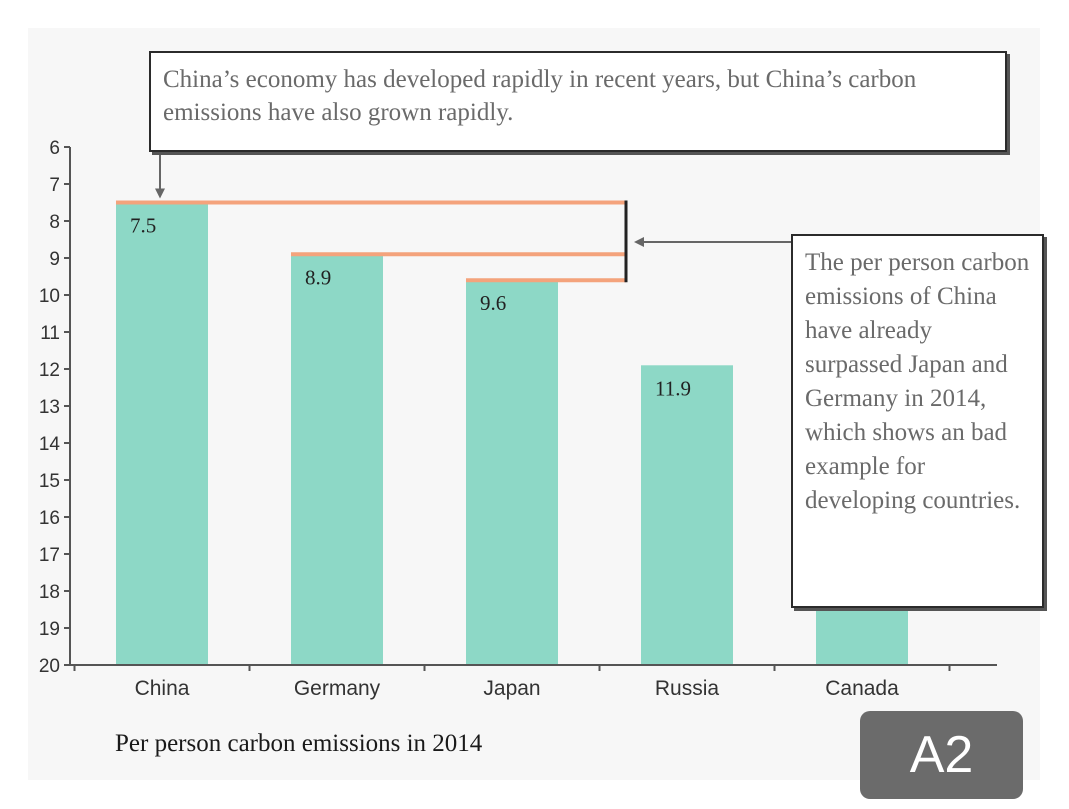 The image size is (1069, 809). I want to click on y-tick-label: 16, so click(49, 518).